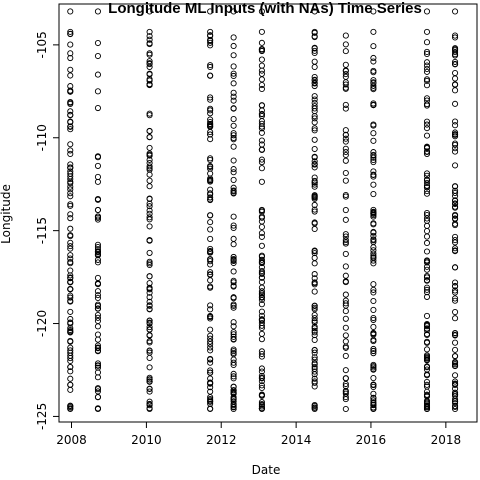  Describe the element at coordinates (221, 440) in the screenshot. I see `x-tick-label: 2012` at that location.